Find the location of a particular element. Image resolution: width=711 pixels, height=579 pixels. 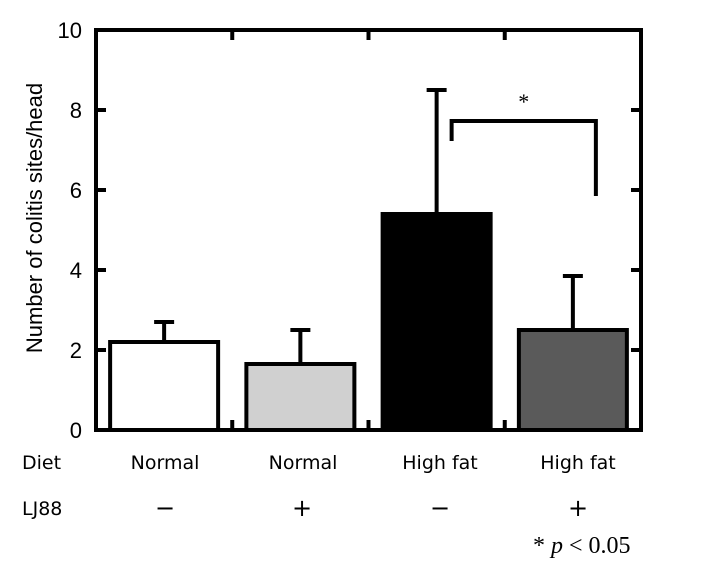

y-tick-label-6: 6 is located at coordinates (76, 190).